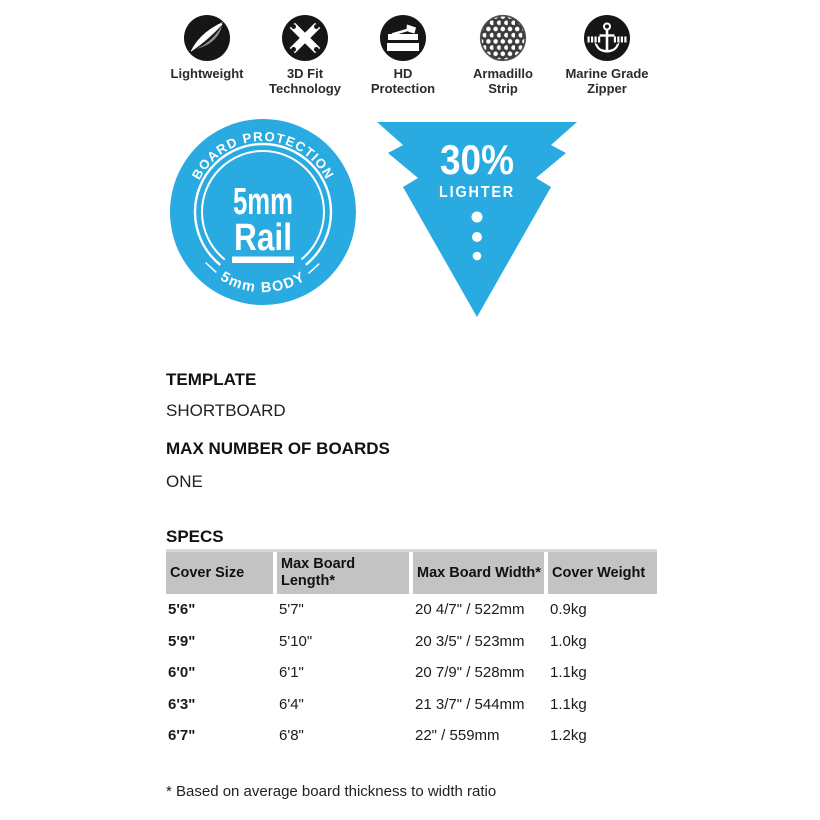  Describe the element at coordinates (219, 573) in the screenshot. I see `table-header-cell: Cover Size` at that location.